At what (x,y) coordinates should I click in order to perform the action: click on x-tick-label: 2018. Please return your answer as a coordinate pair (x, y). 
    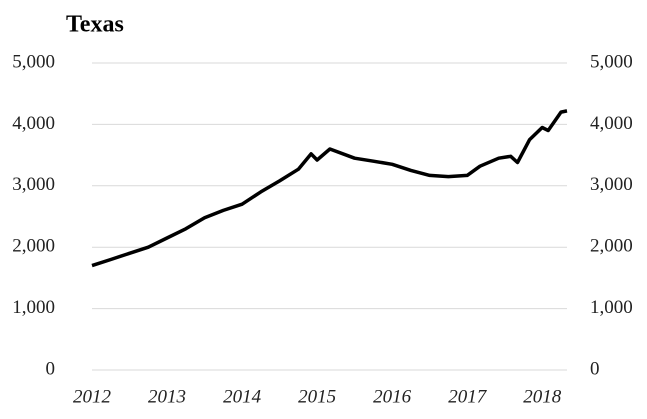
    Looking at the image, I should click on (542, 396).